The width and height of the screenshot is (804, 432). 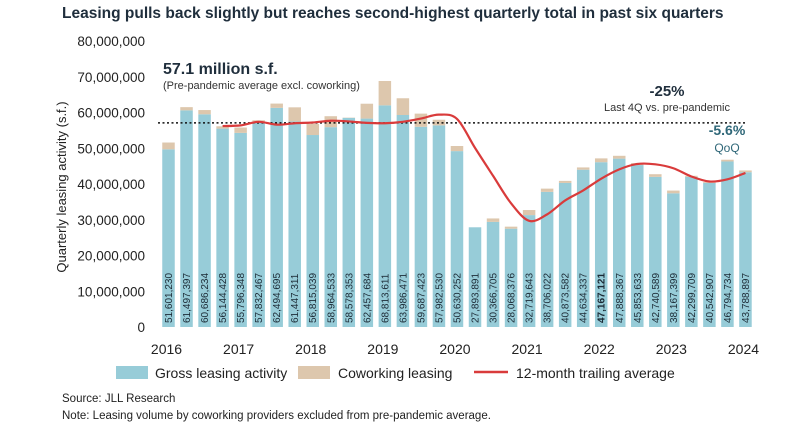 I want to click on bar-value-label: 32,719,643, so click(x=530, y=298).